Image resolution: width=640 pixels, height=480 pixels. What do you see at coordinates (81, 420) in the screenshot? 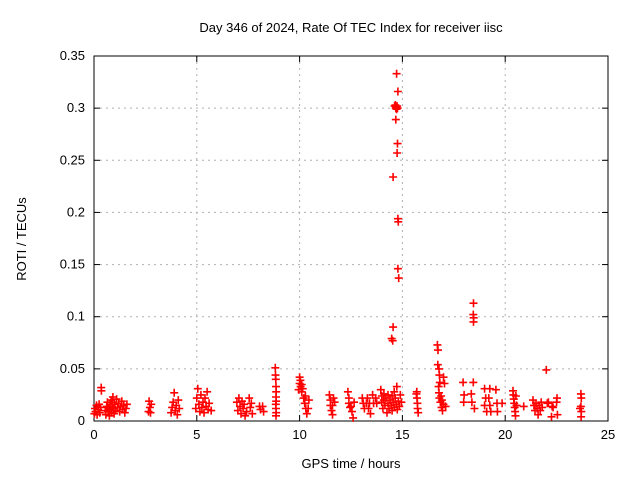
I see `y-tick-label: 0` at bounding box center [81, 420].